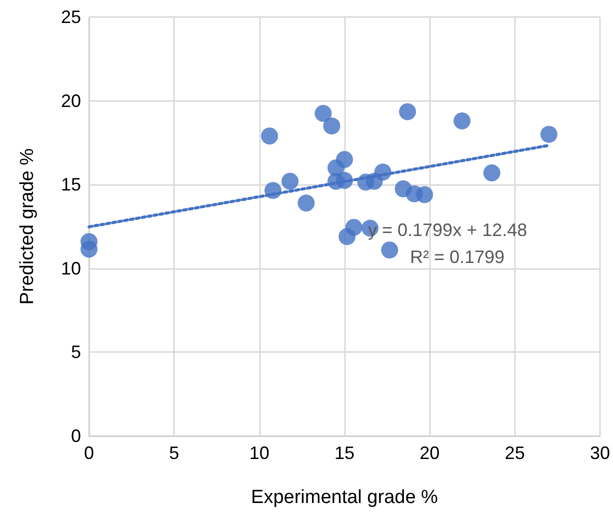  Describe the element at coordinates (430, 453) in the screenshot. I see `x-tick-label: 20` at that location.